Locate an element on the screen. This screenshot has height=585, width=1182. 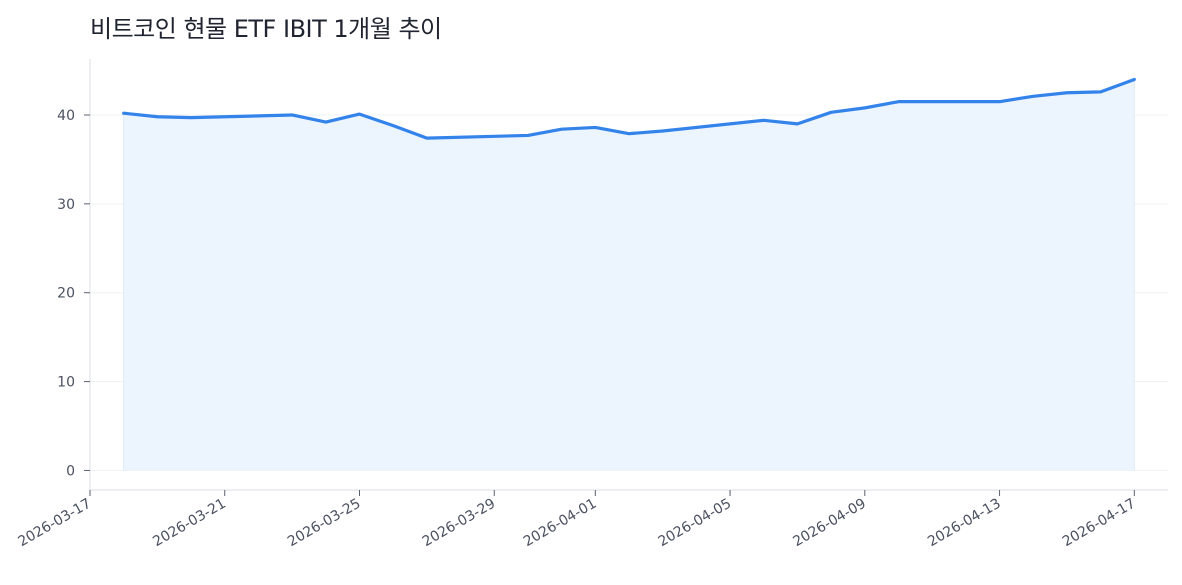
y-tick-label-0: 0 is located at coordinates (70, 471).